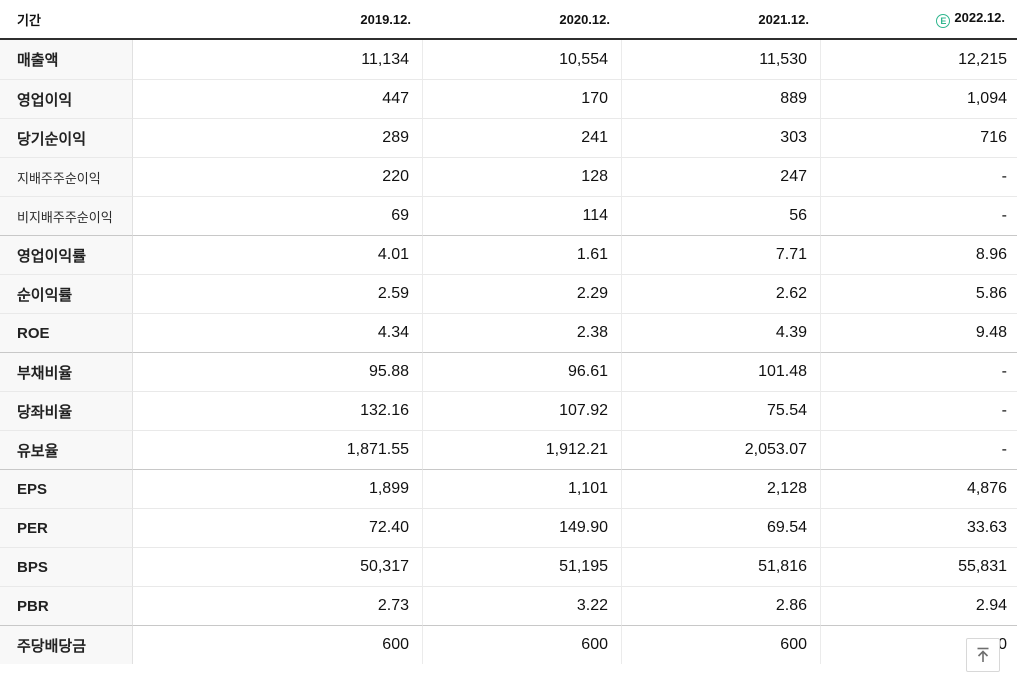 This screenshot has height=683, width=1017. Describe the element at coordinates (721, 527) in the screenshot. I see `table-cell: 69.54` at that location.